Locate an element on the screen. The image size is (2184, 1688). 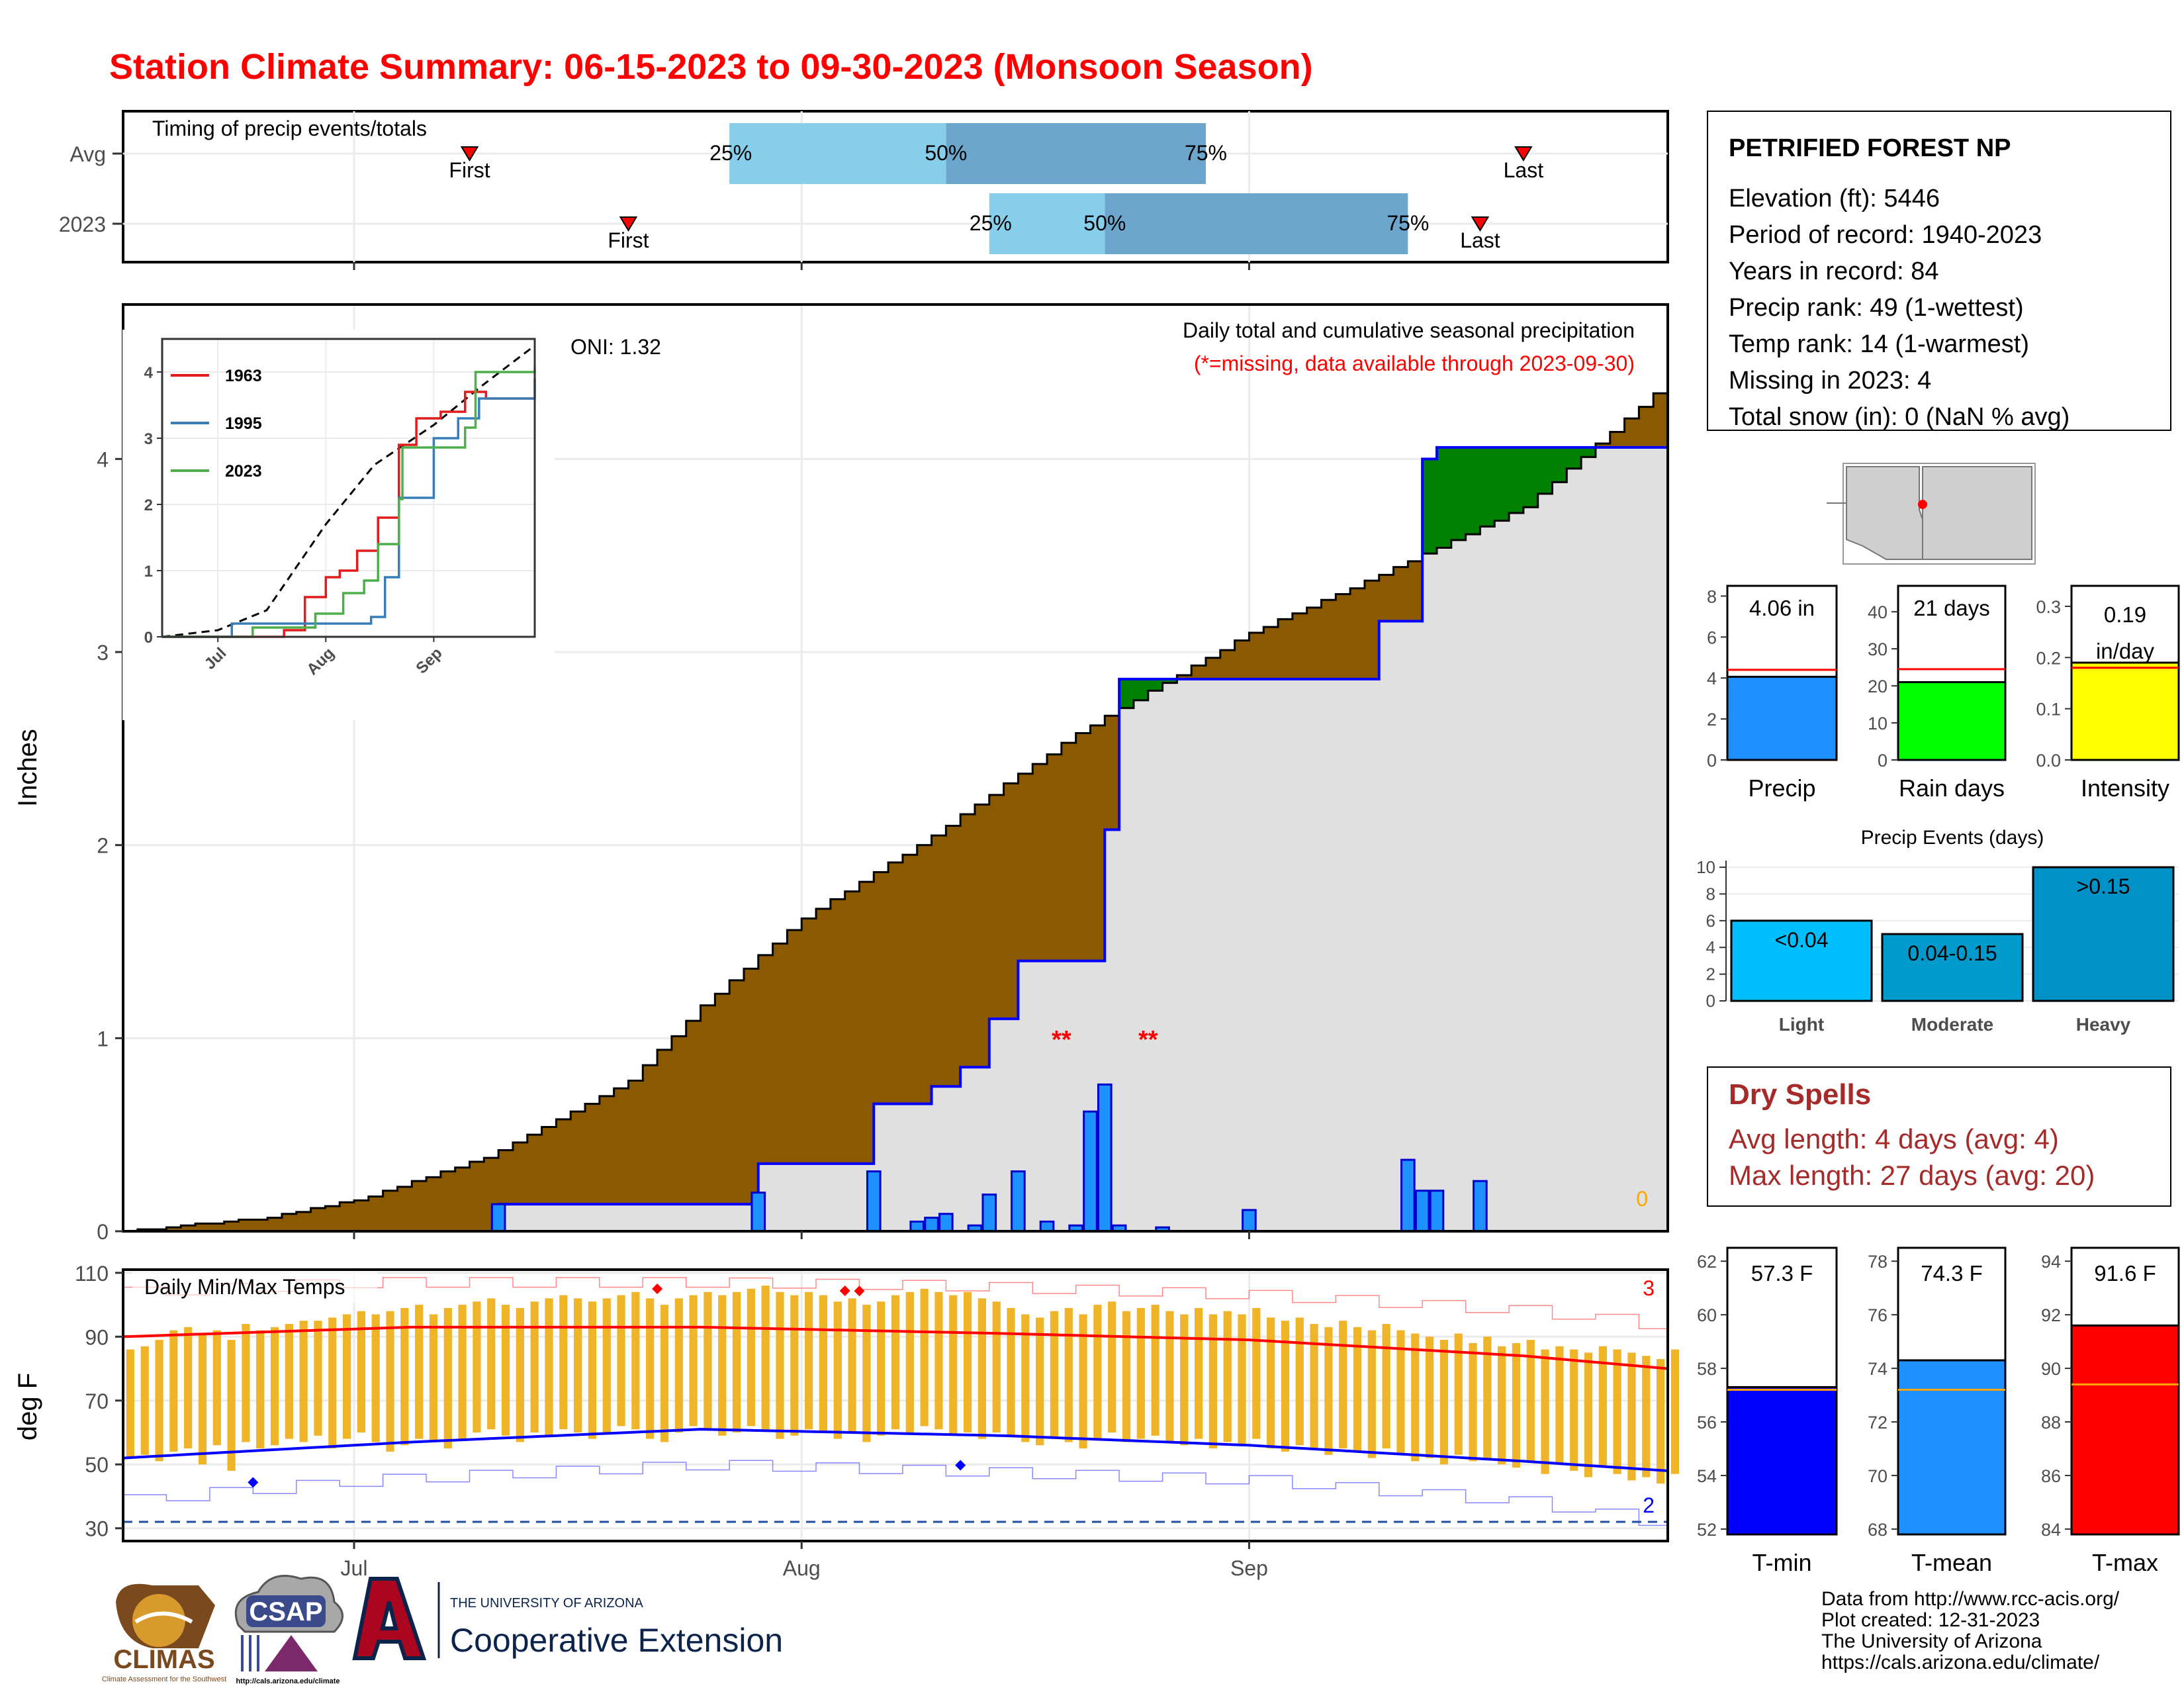
tmin-mini-bar-value-bar is located at coordinates (1782, 1460).